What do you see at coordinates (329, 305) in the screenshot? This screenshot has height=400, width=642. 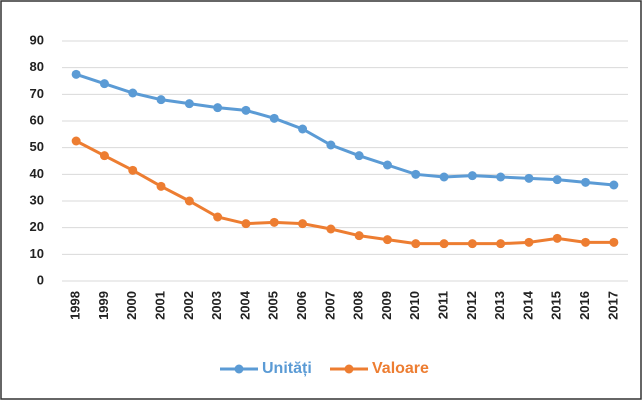 I see `x-tick-label: 2007` at bounding box center [329, 305].